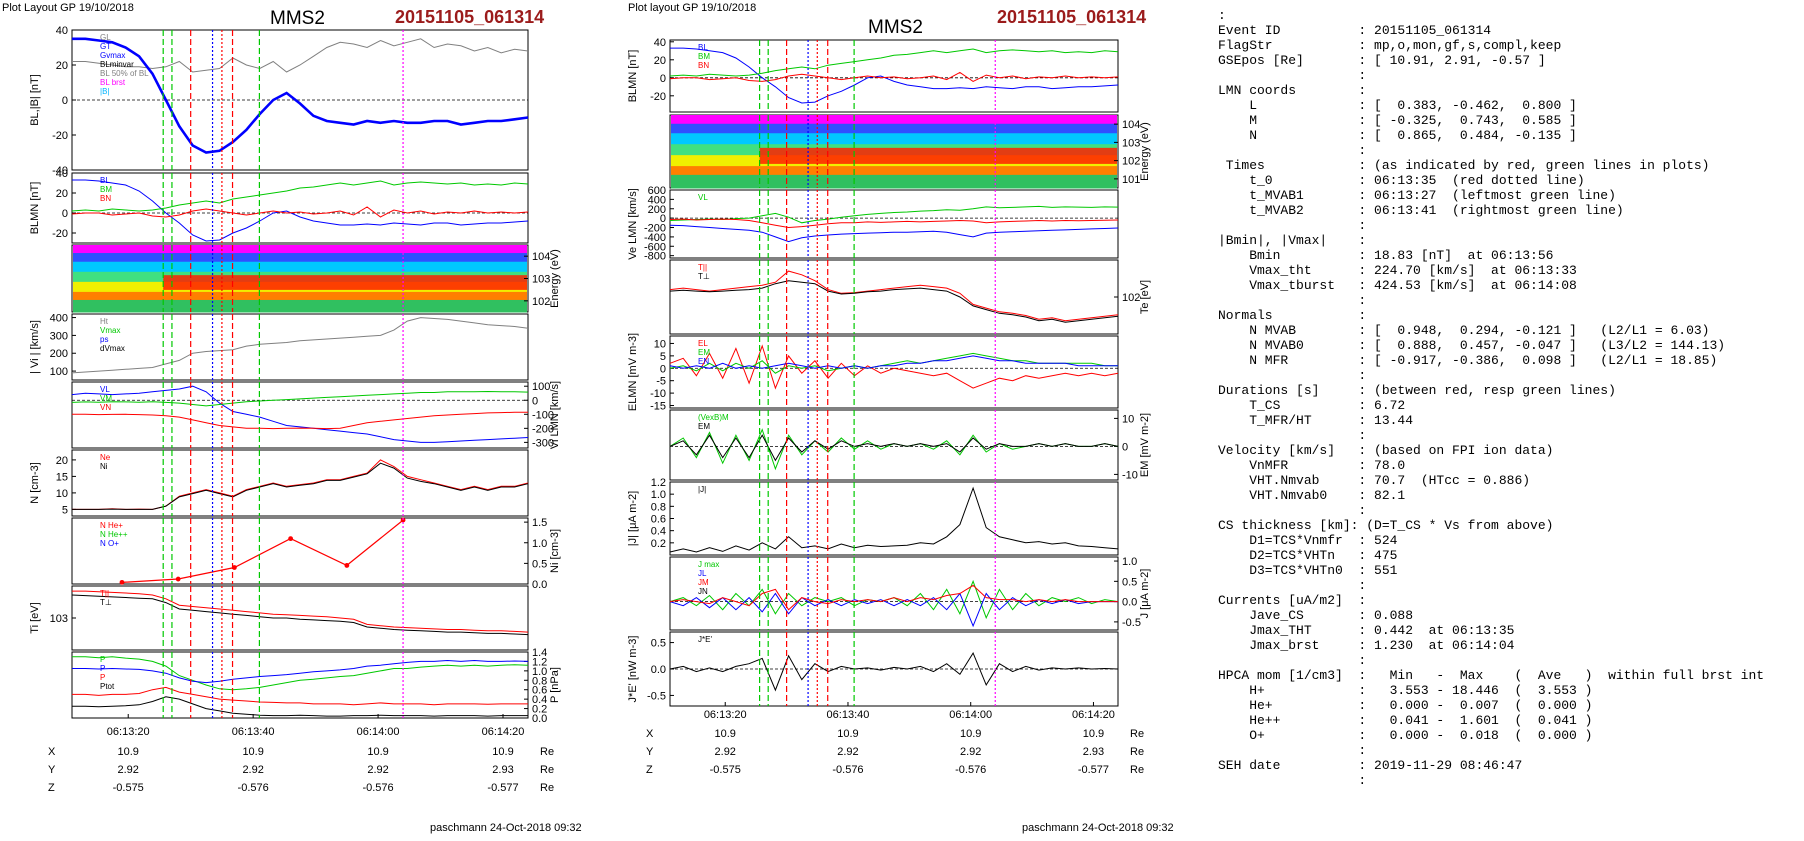  What do you see at coordinates (893, 610) in the screenshot?
I see `jlmn-series-blue` at bounding box center [893, 610].